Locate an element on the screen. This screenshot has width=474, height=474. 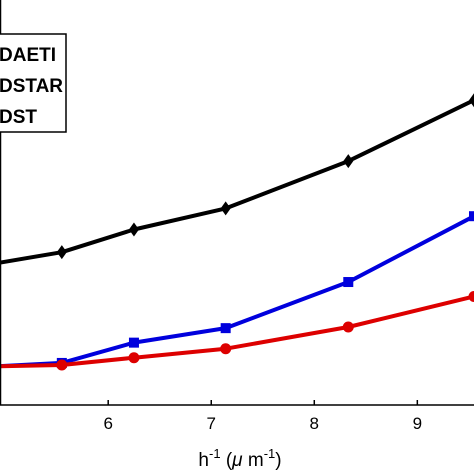
legend-entry-1: DAETI is located at coordinates (28, 55).